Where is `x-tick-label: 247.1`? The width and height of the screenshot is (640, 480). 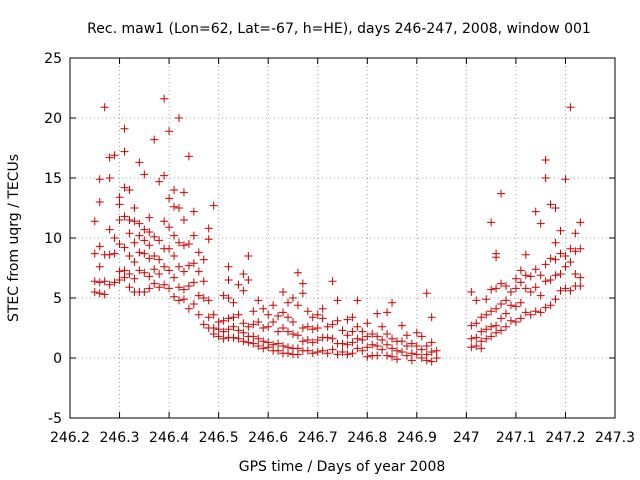
x-tick-label: 247.1 is located at coordinates (516, 438).